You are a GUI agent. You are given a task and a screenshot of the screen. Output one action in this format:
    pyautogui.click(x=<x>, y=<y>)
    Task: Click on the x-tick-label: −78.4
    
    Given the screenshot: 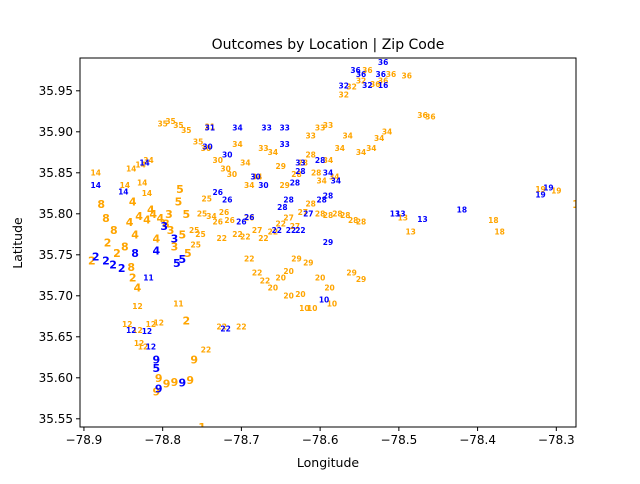 What is the action you would take?
    pyautogui.click(x=477, y=440)
    